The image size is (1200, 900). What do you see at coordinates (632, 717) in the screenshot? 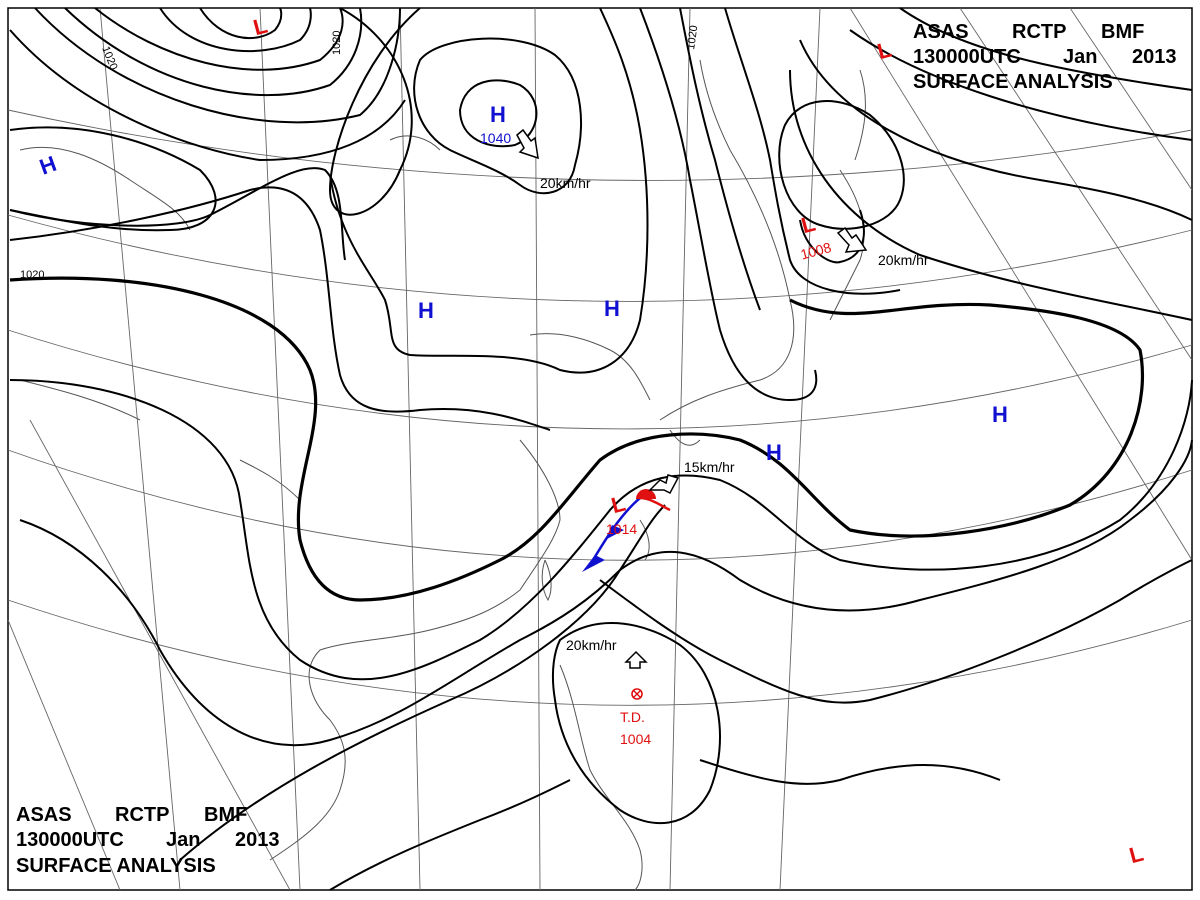
I see `td-label: T.D.` at bounding box center [632, 717].